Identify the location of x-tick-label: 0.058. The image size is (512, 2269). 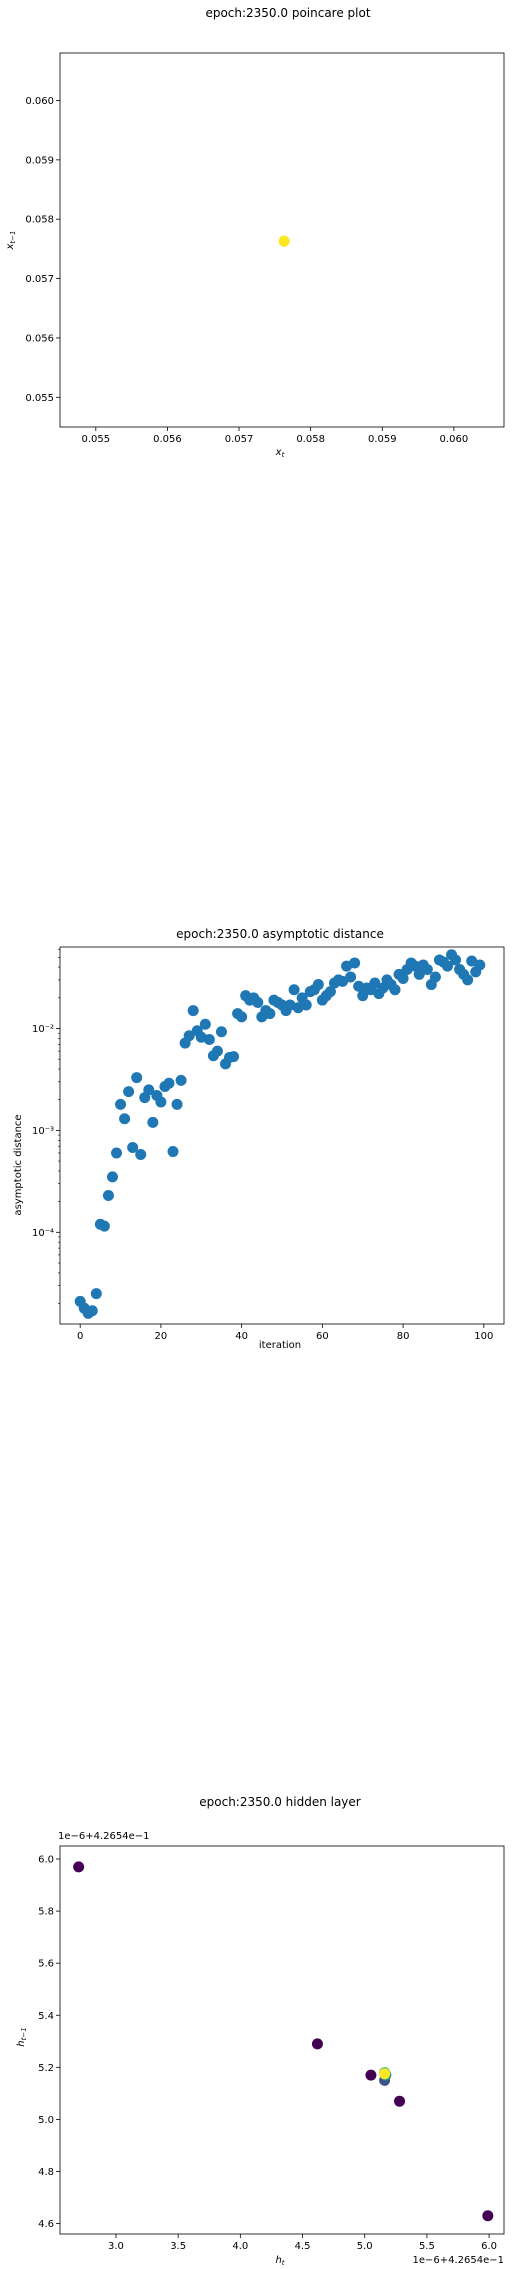
(310, 439).